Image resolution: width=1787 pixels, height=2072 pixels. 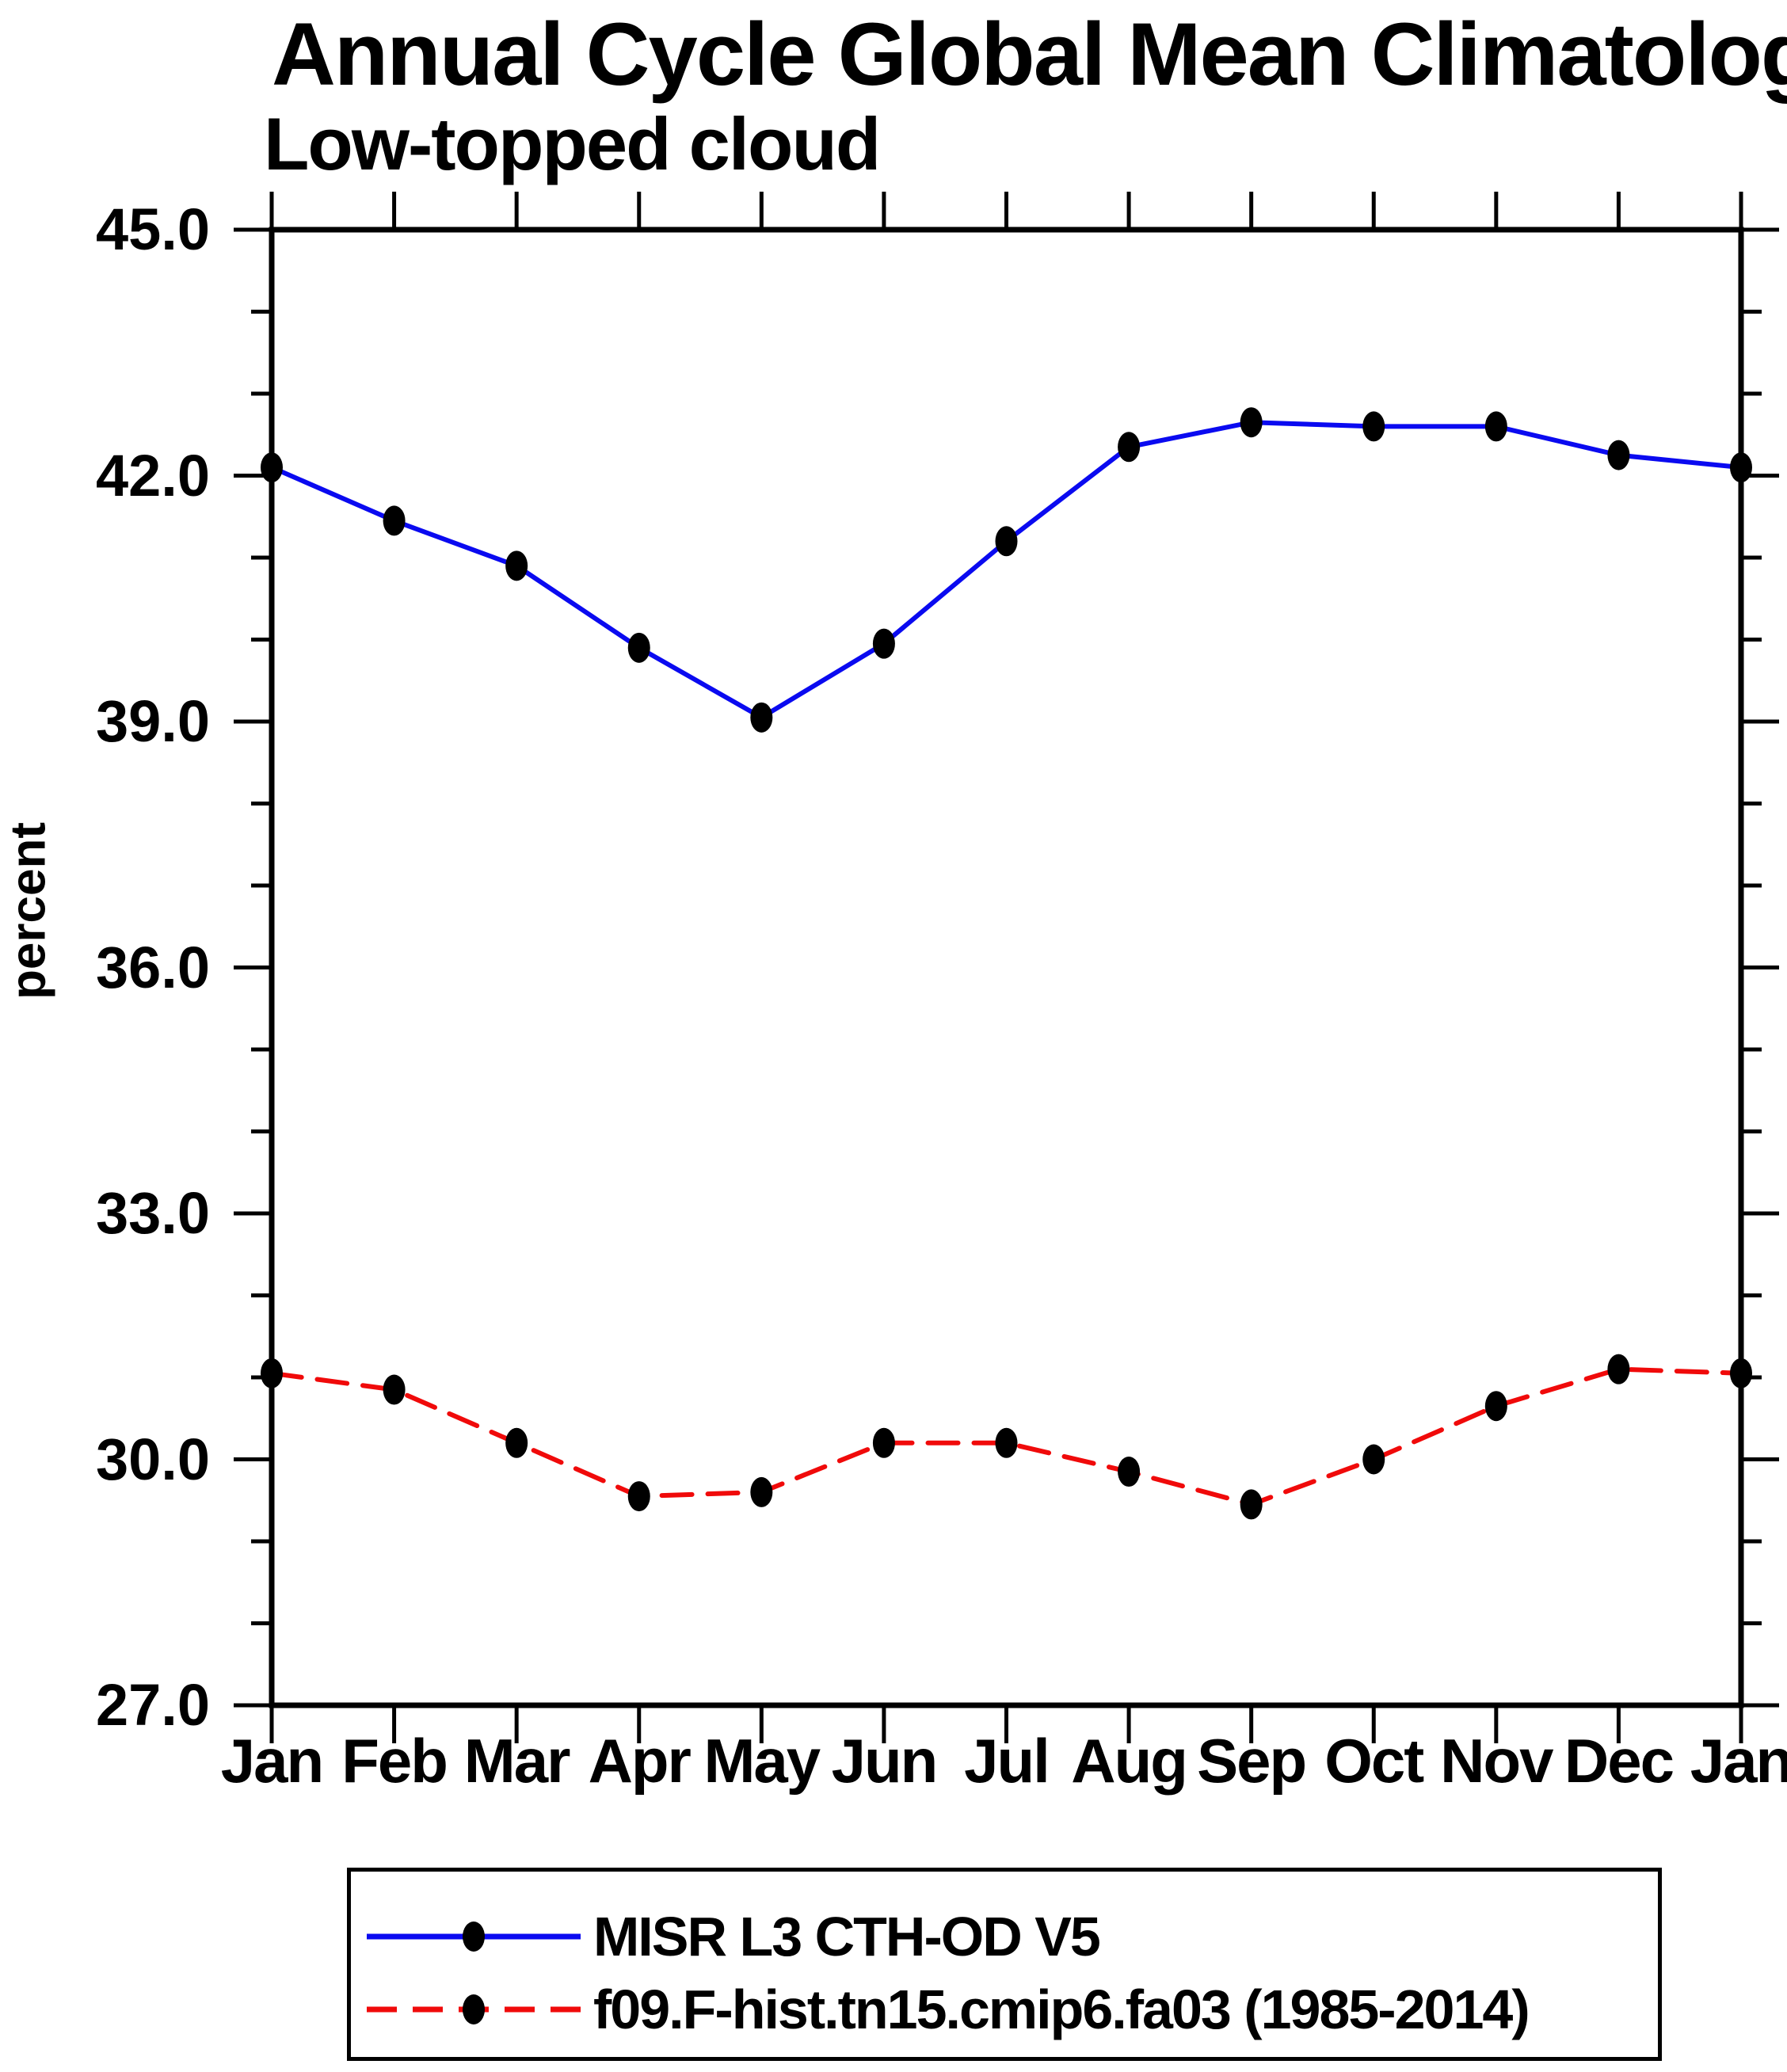 I want to click on legend-label-model: f09.F-hist.tn15.cmip6.fa03 (1985-2014), so click(x=1061, y=2009).